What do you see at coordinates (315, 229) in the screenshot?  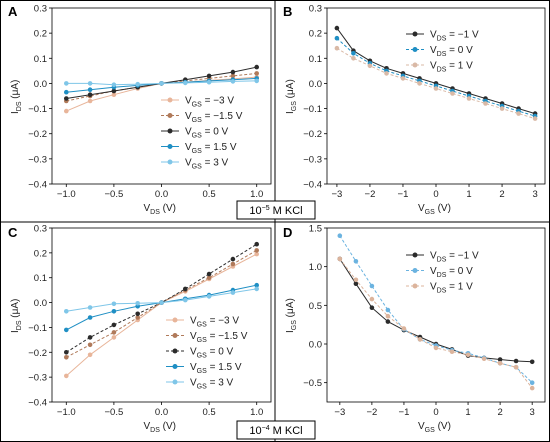 I see `y-tick-label: 1.5` at bounding box center [315, 229].